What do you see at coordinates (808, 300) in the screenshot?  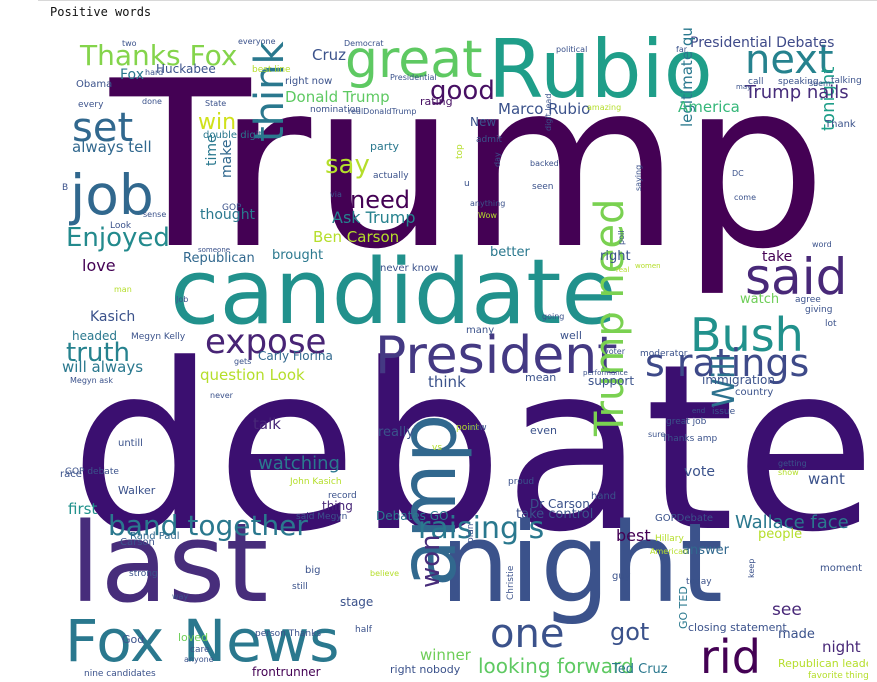 I see `word-agree: agree` at bounding box center [808, 300].